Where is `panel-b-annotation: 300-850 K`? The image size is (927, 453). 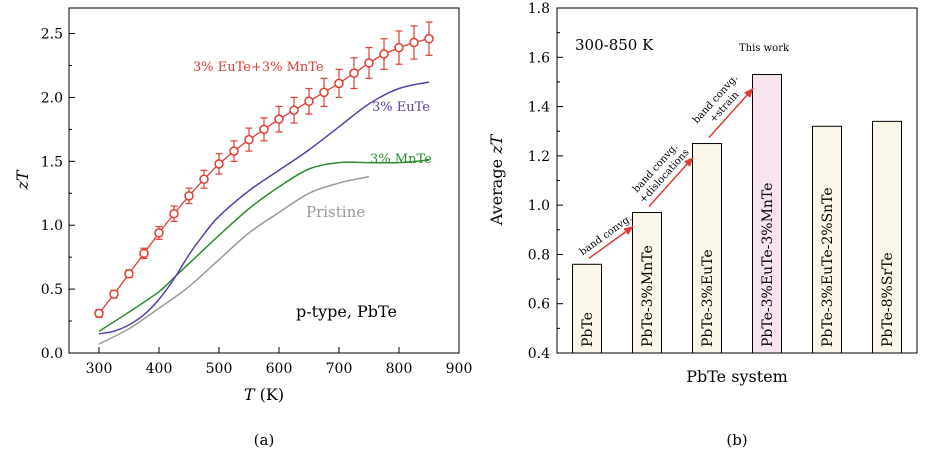
panel-b-annotation: 300-850 K is located at coordinates (614, 45).